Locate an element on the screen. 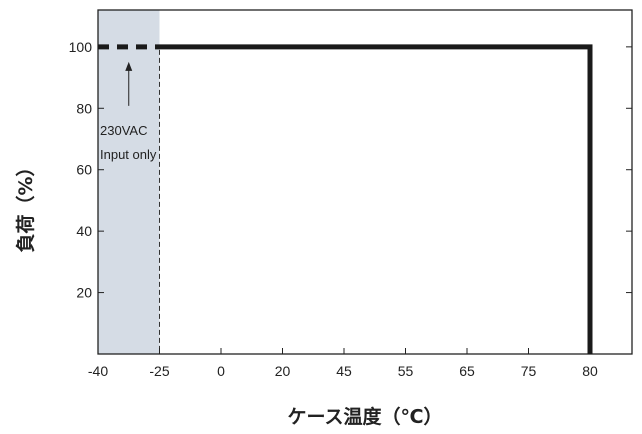 The width and height of the screenshot is (642, 434). x-tick-label: -40 is located at coordinates (98, 371).